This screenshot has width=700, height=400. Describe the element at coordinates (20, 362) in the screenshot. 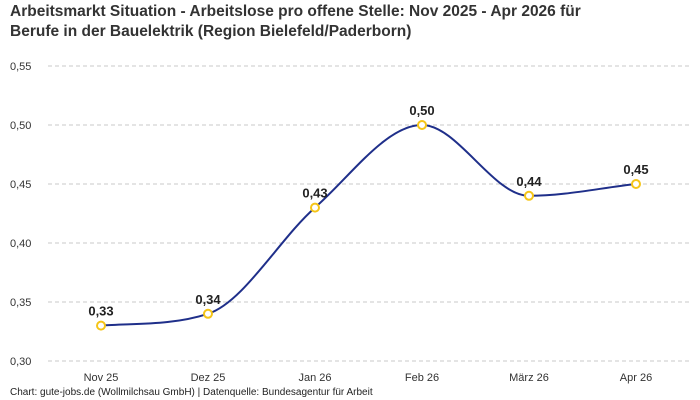

I see `y-tick-label: 0,30` at that location.